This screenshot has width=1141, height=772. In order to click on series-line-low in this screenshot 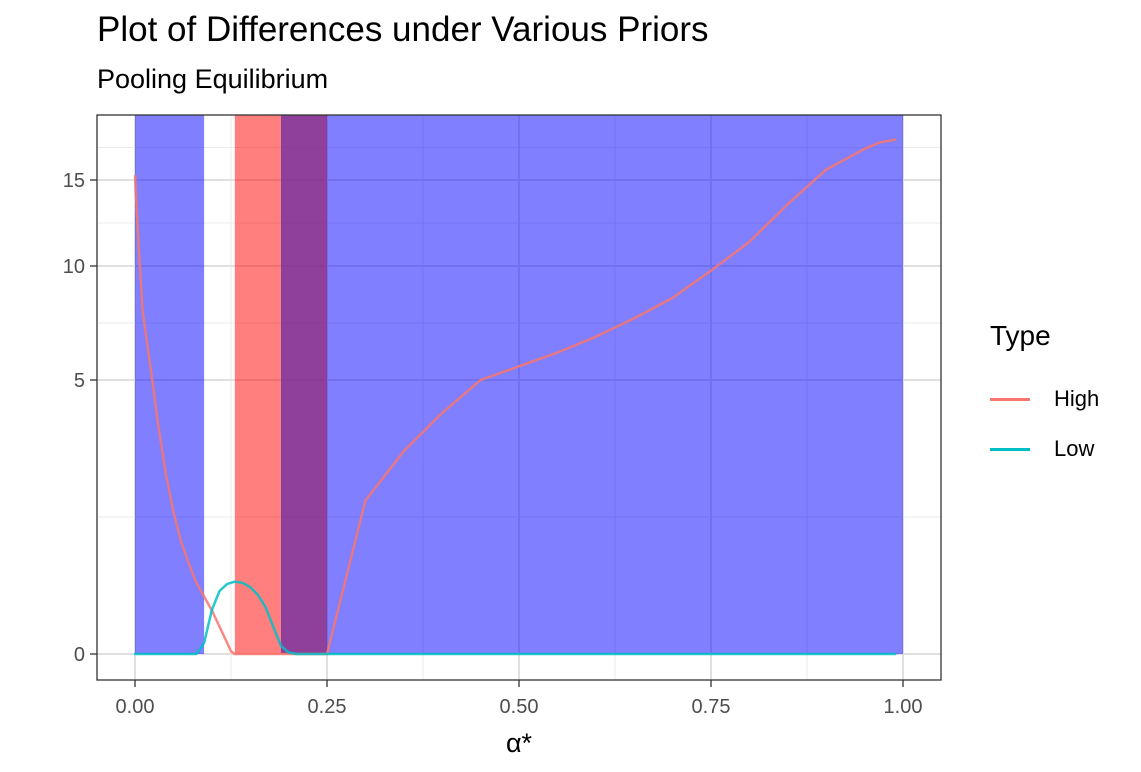, I will do `click(515, 618)`.